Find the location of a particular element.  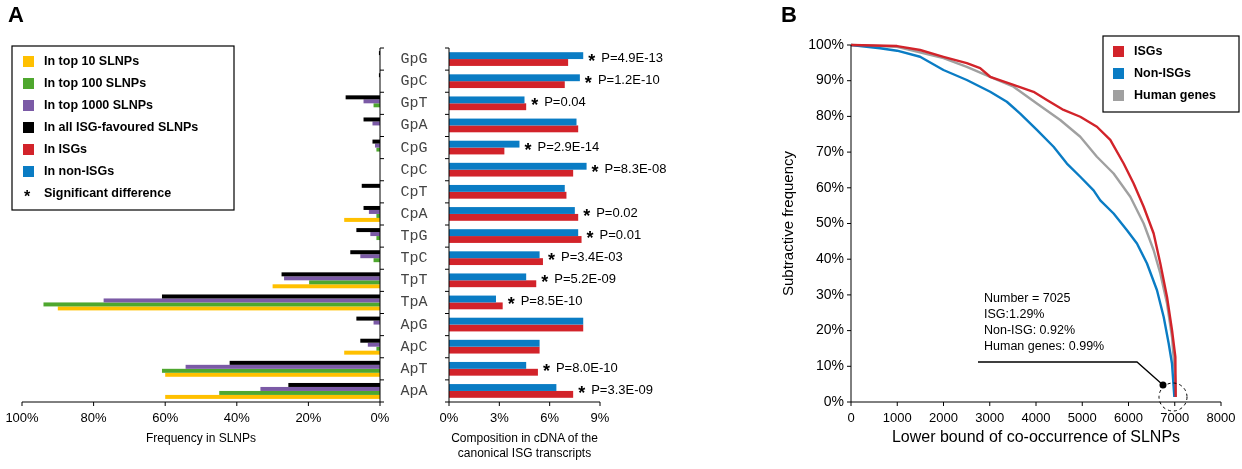

annotation: ISG:1.29% is located at coordinates (1014, 314).